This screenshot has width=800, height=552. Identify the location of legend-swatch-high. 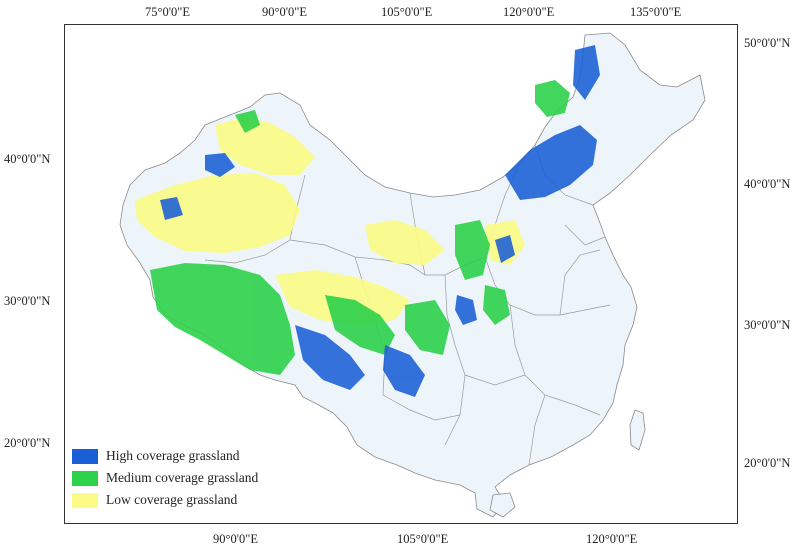
(85, 456).